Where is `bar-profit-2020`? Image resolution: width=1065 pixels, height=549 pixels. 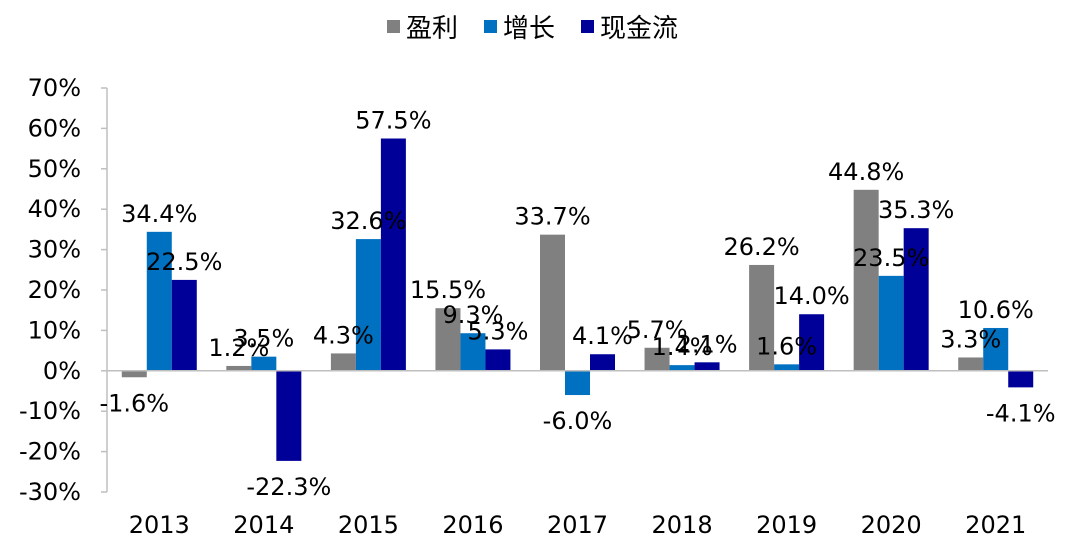
bar-profit-2020 is located at coordinates (866, 280).